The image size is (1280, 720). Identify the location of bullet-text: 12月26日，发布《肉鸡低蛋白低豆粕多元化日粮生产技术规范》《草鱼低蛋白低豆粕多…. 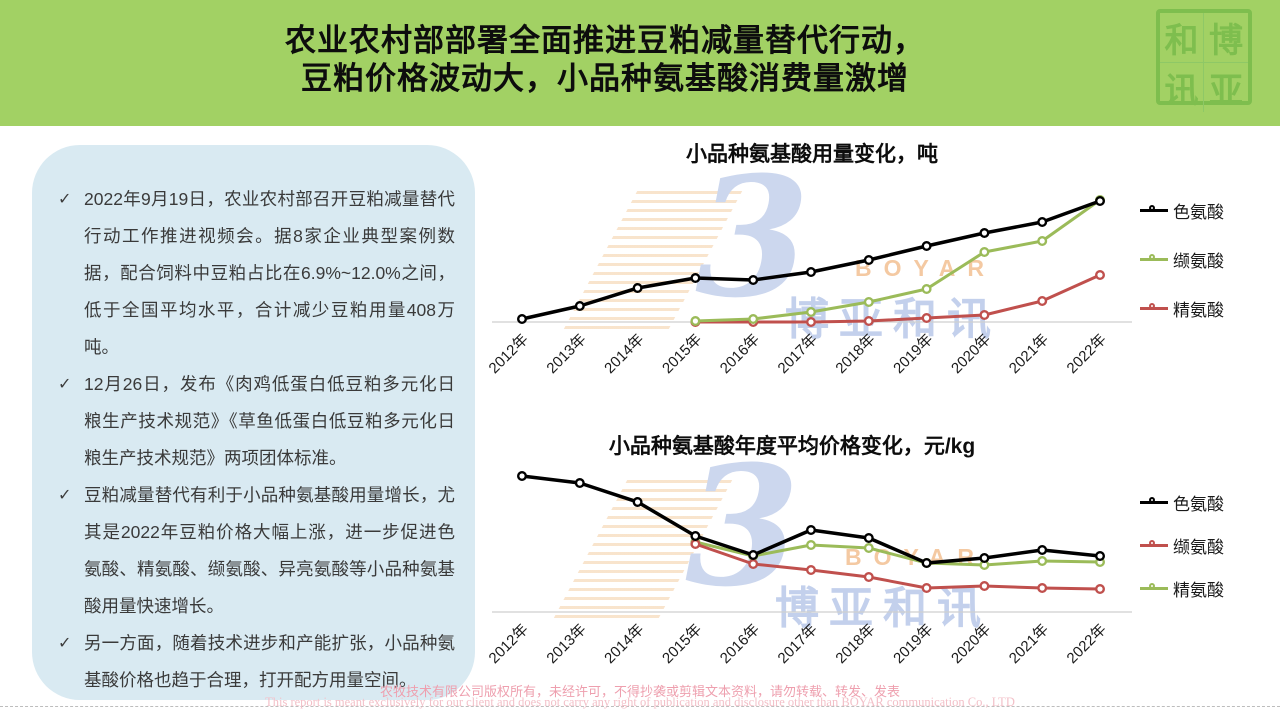
(269, 421).